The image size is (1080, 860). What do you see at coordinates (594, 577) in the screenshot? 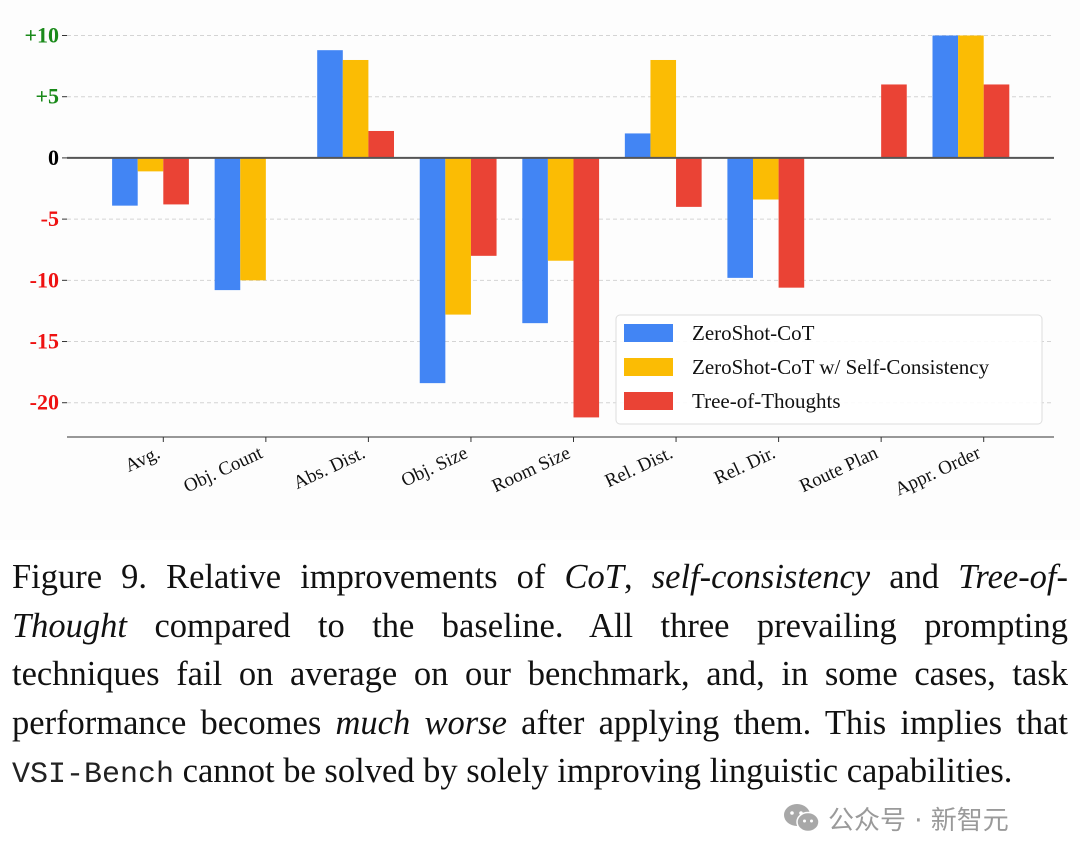
I see `caption-segment: CoT` at bounding box center [594, 577].